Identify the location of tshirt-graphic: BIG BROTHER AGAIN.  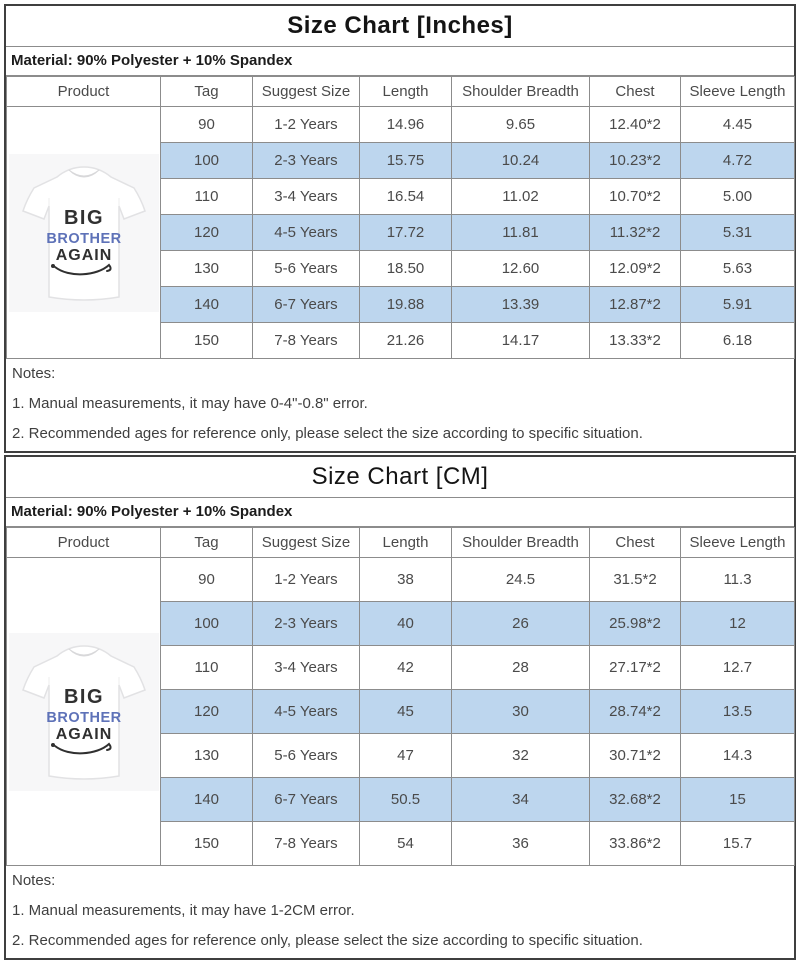
(83, 232).